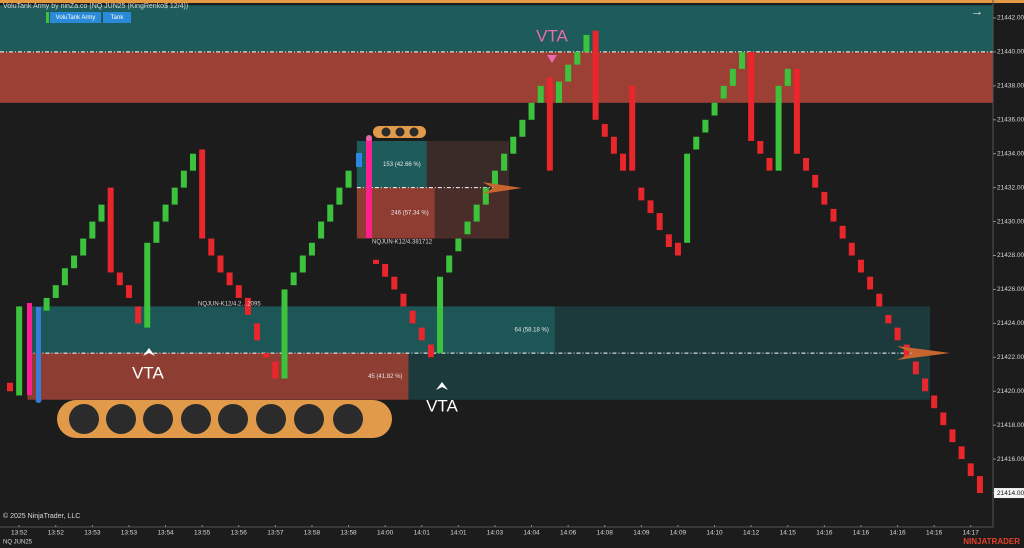 The image size is (1024, 548). What do you see at coordinates (991, 541) in the screenshot?
I see `brand: NINJATRADER` at bounding box center [991, 541].